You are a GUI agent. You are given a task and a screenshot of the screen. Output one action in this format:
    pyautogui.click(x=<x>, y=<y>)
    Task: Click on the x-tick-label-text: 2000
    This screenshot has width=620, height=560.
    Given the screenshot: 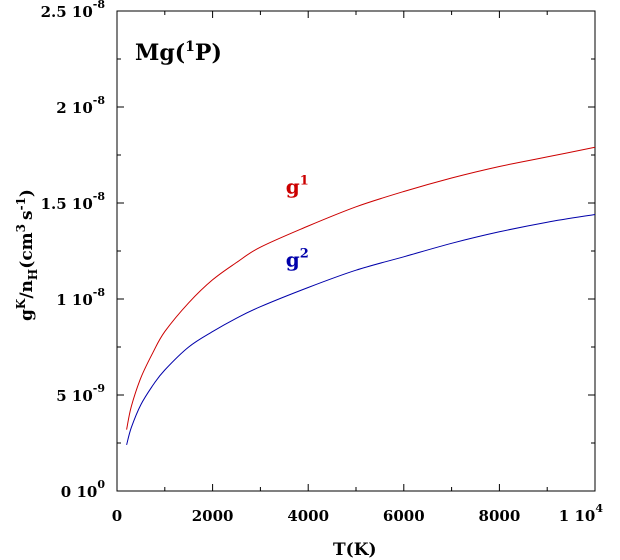 What is the action you would take?
    pyautogui.click(x=213, y=516)
    